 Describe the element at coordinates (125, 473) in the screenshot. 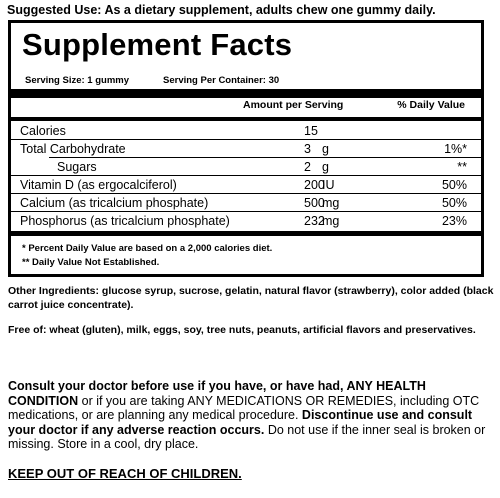

I see `keep-out-of-reach: KEEP OUT OF REACH OF CHILDREN.` at that location.